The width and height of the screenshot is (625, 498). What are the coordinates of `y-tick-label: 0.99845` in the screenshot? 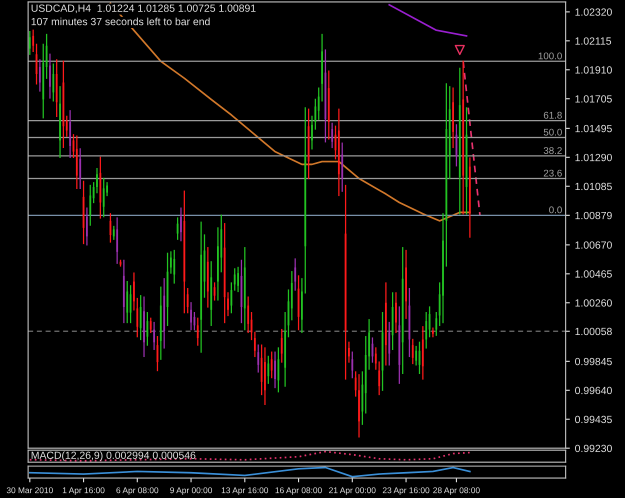 It's located at (593, 362).